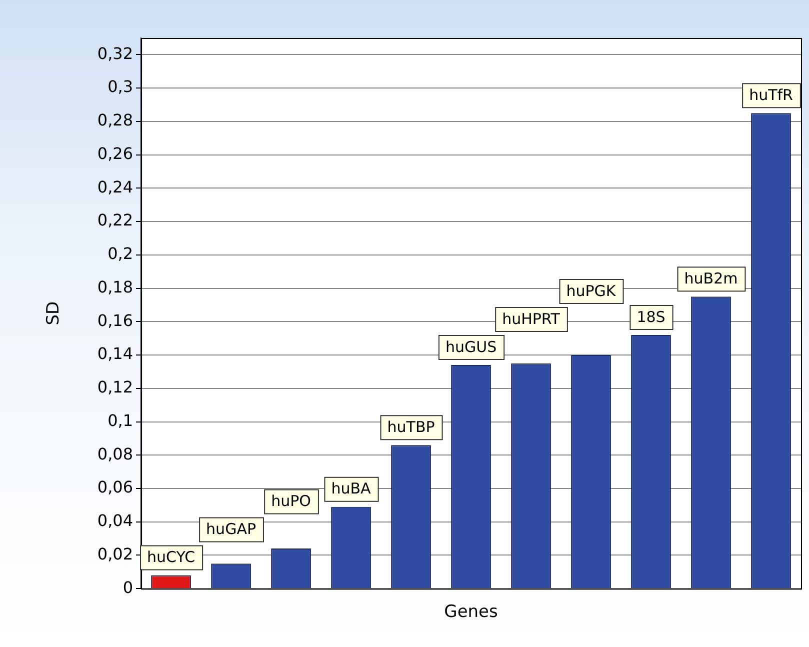 This screenshot has height=647, width=809. What do you see at coordinates (115, 387) in the screenshot?
I see `y-tick-label: 0,12` at bounding box center [115, 387].